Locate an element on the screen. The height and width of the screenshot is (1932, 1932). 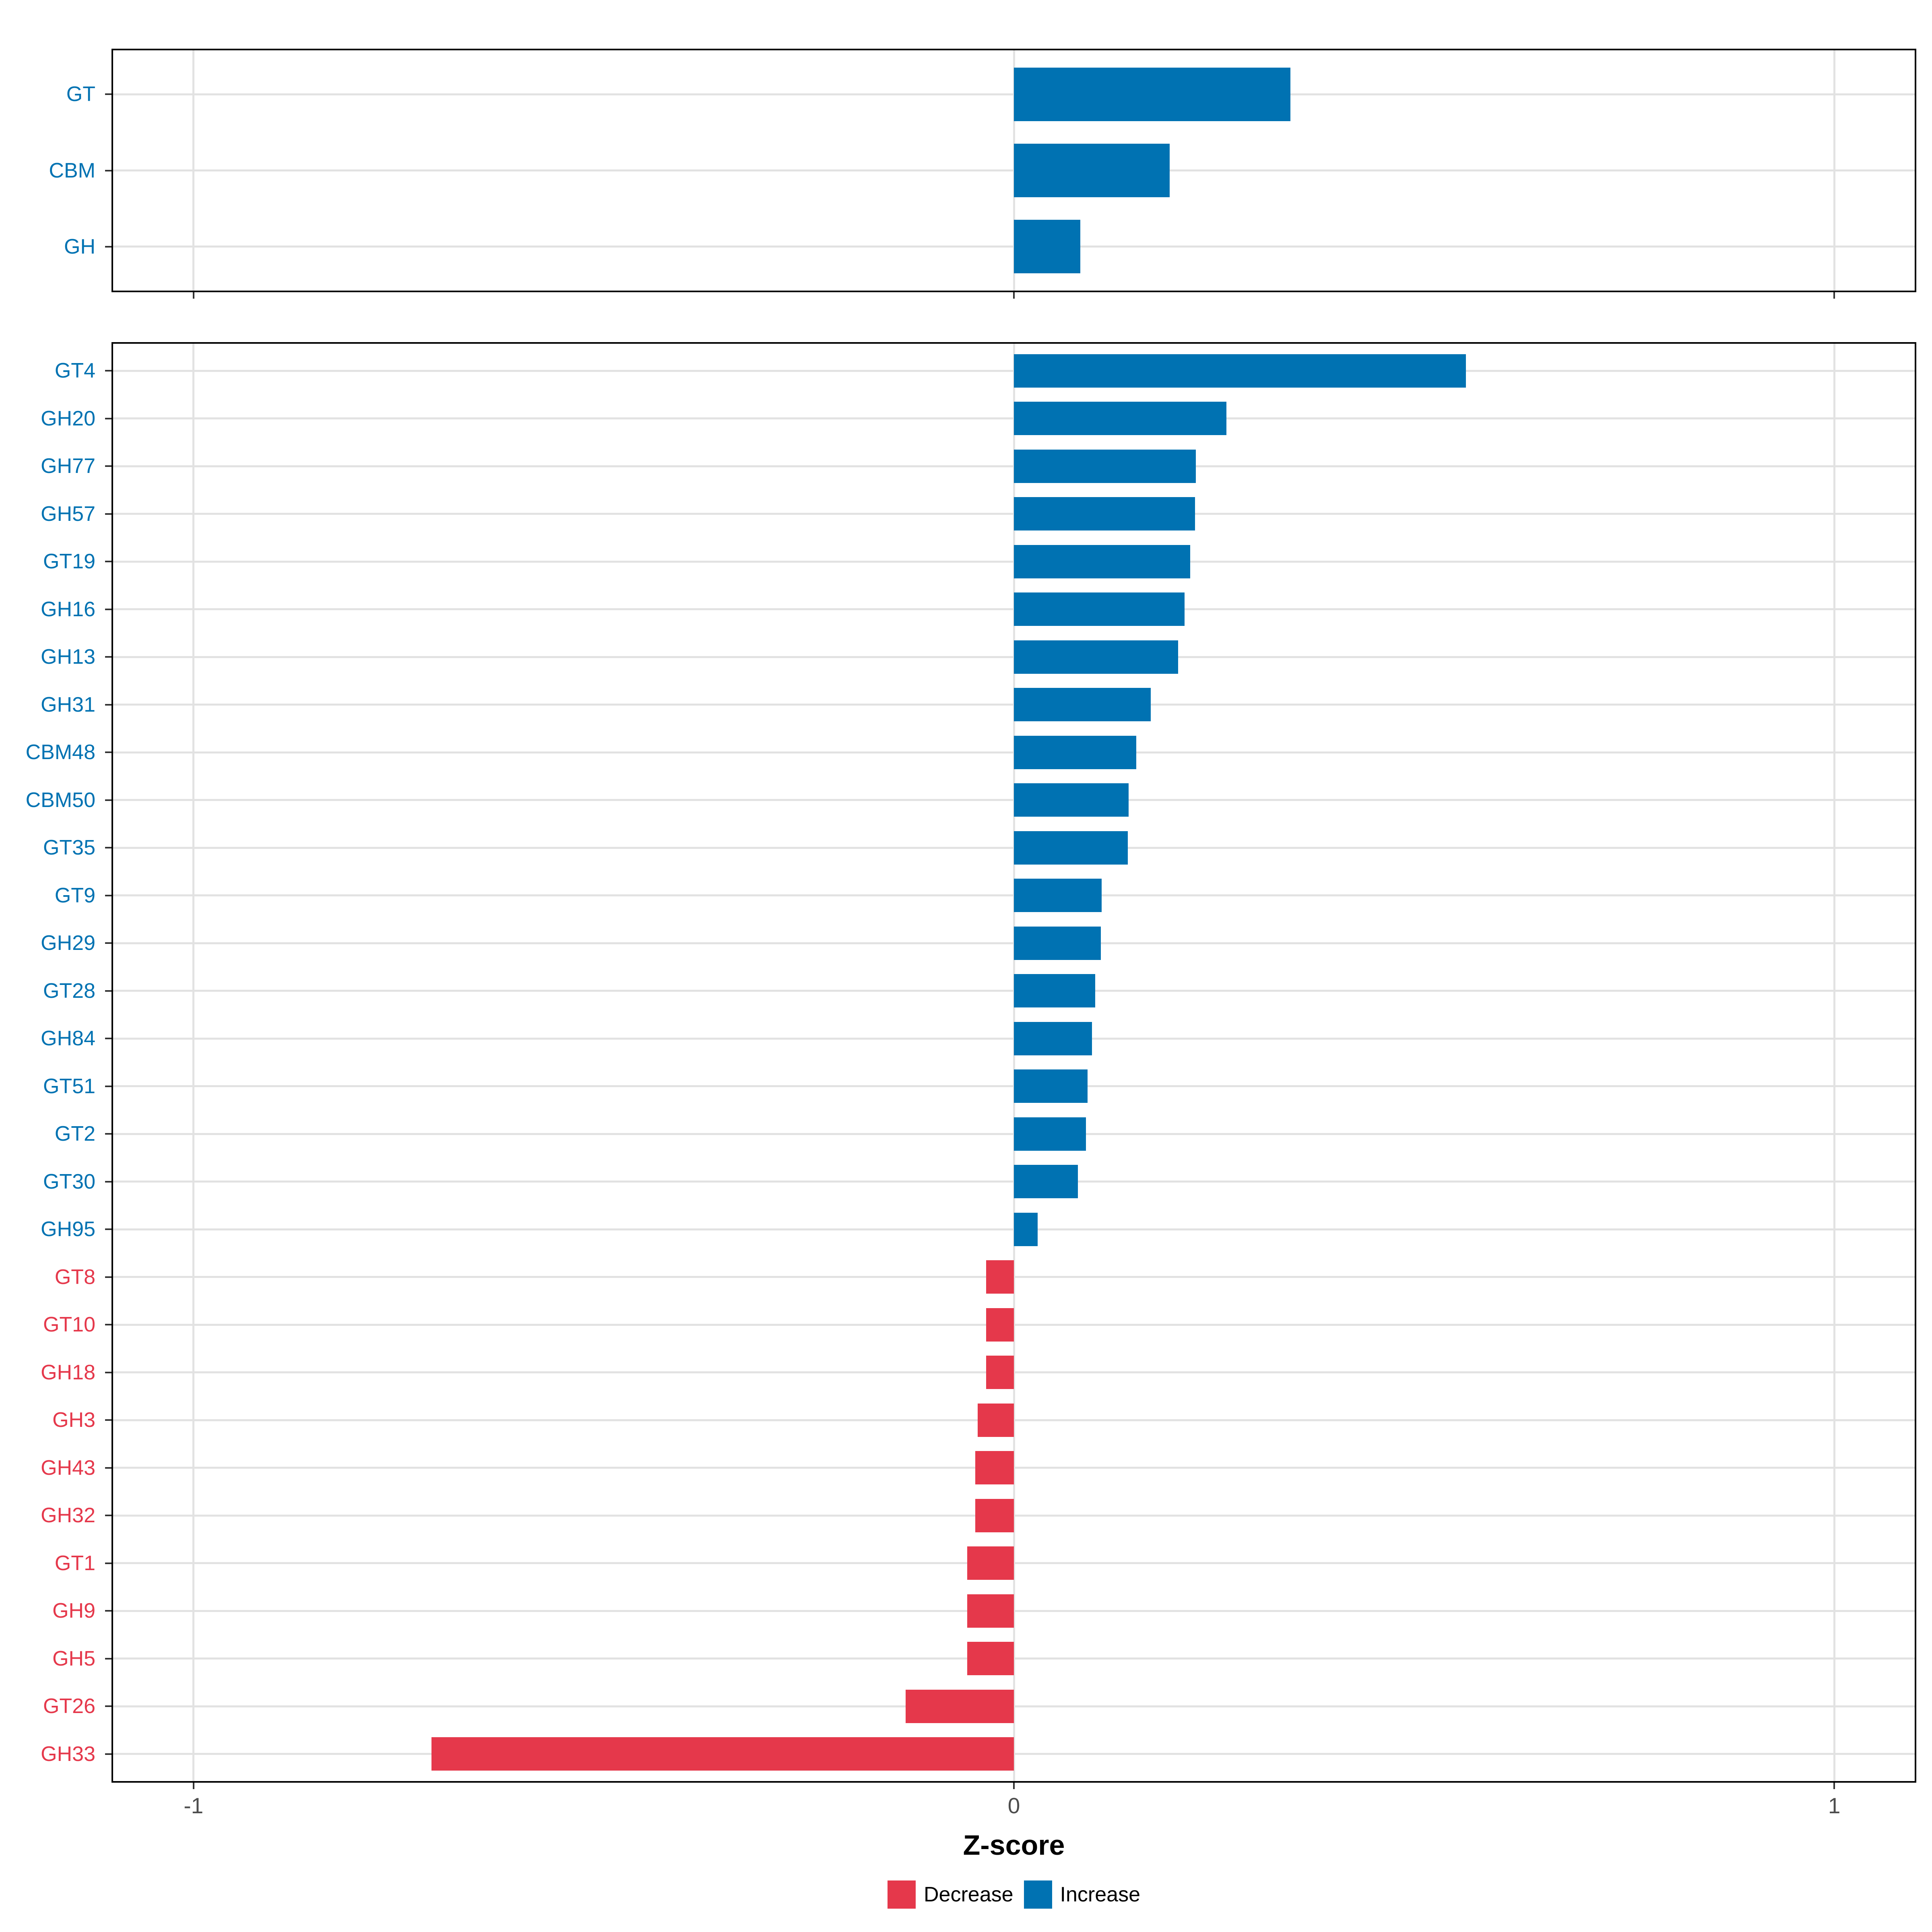
legend-item-increase: Increase is located at coordinates (1082, 1894).